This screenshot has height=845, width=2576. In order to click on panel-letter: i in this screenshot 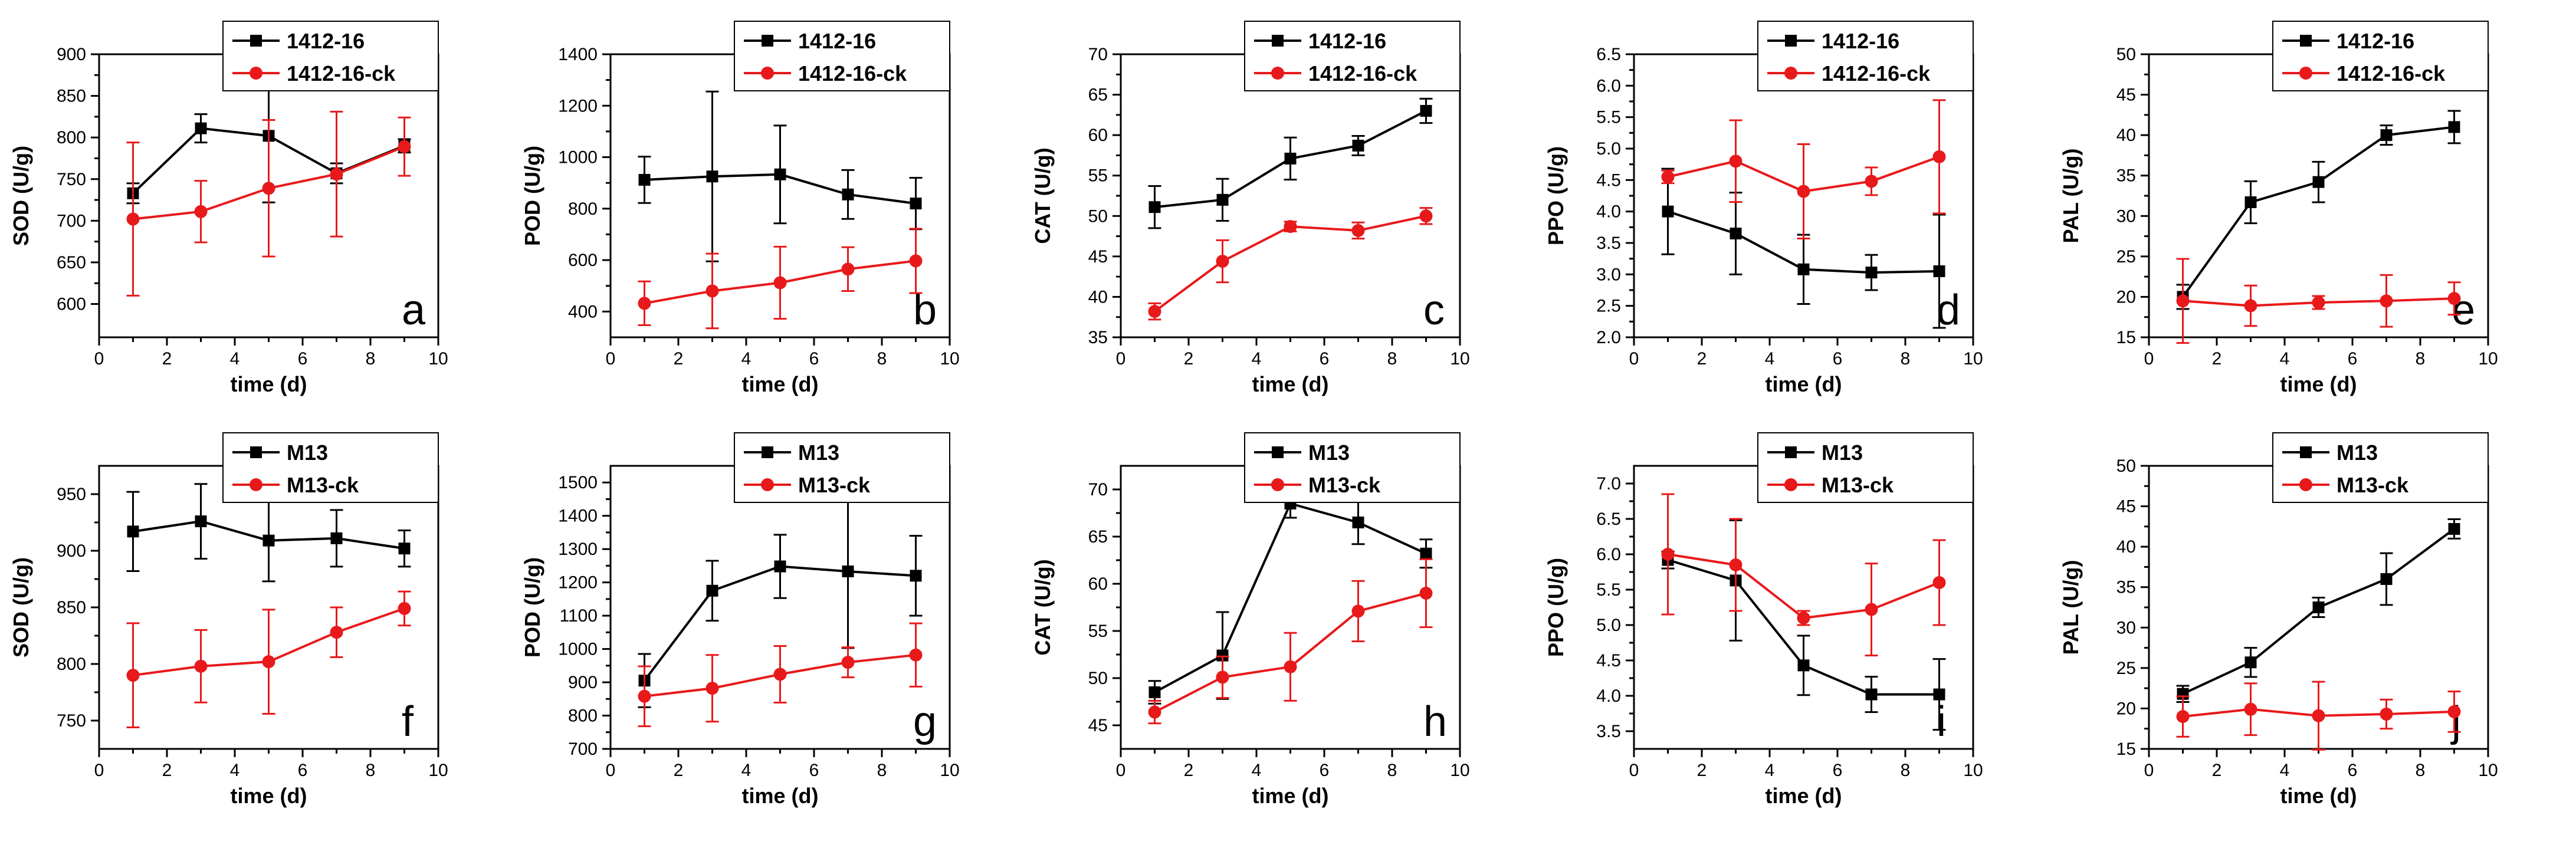, I will do `click(1941, 721)`.